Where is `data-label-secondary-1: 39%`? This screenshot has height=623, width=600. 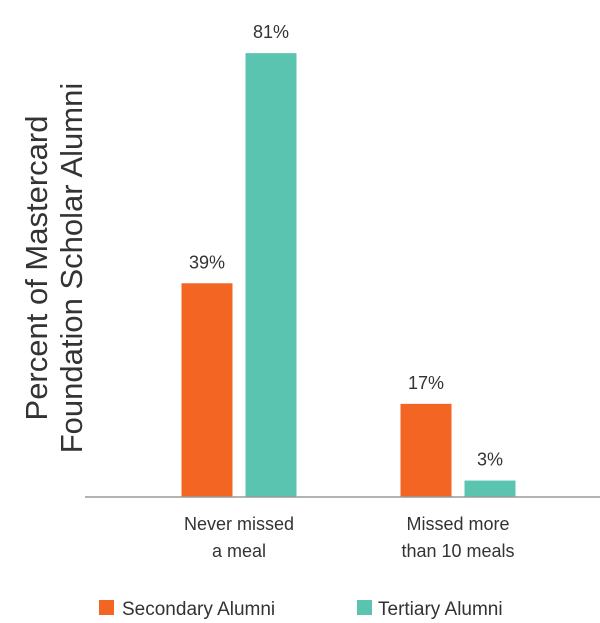
data-label-secondary-1: 39% is located at coordinates (207, 262).